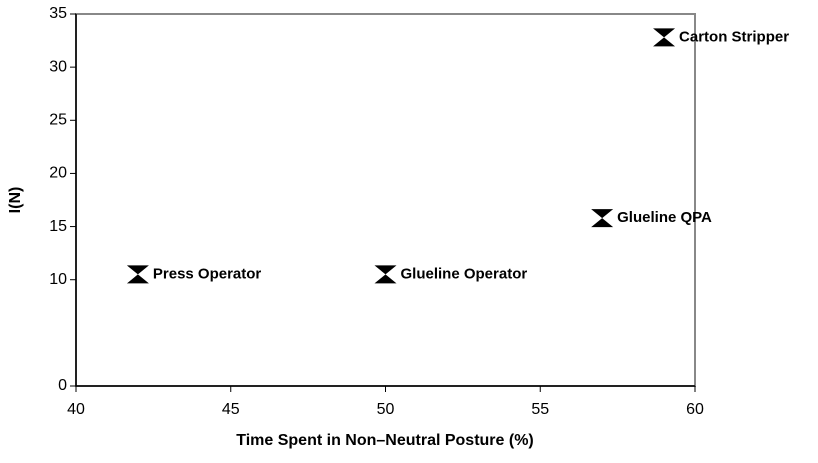 The width and height of the screenshot is (818, 463). Describe the element at coordinates (58, 226) in the screenshot. I see `y-tick-label: 15` at that location.